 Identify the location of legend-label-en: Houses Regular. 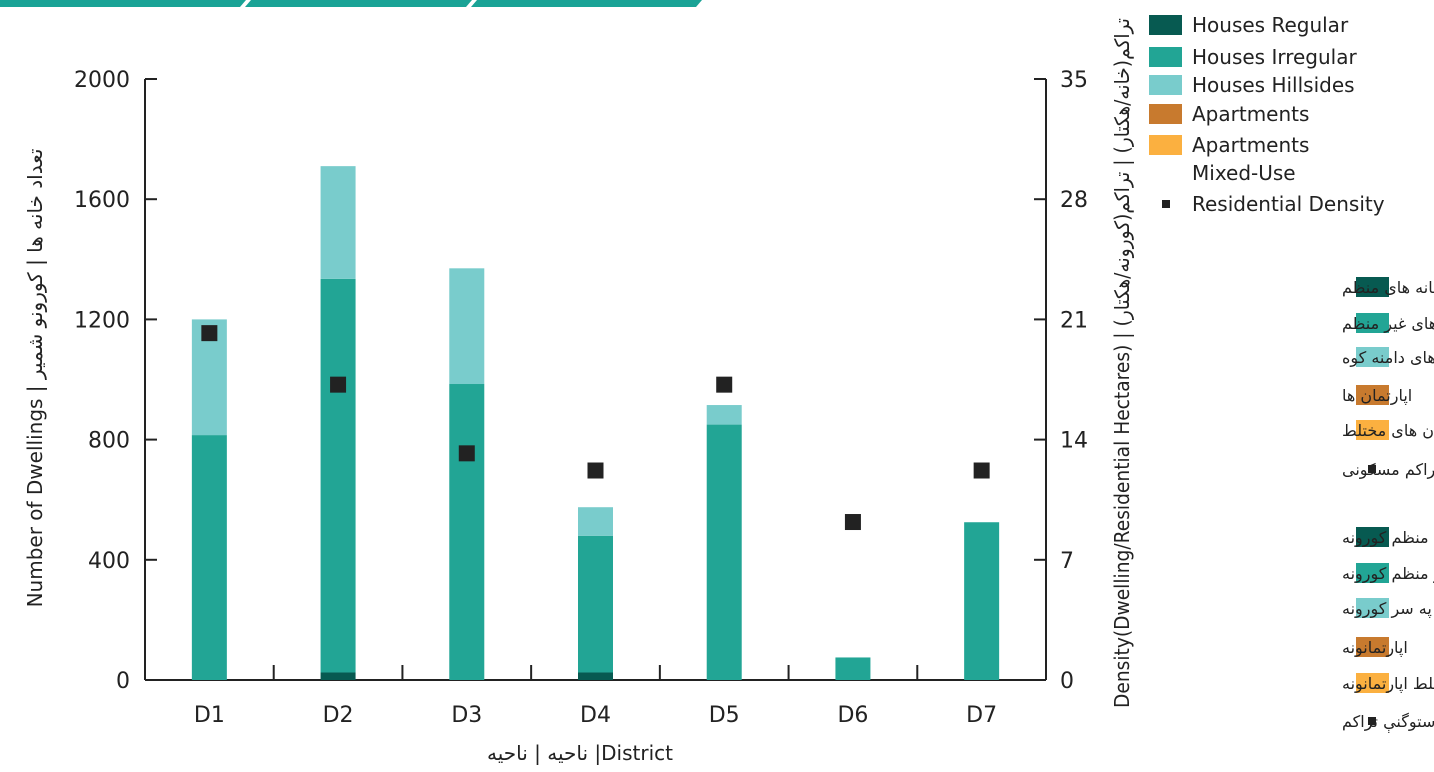
(1270, 25).